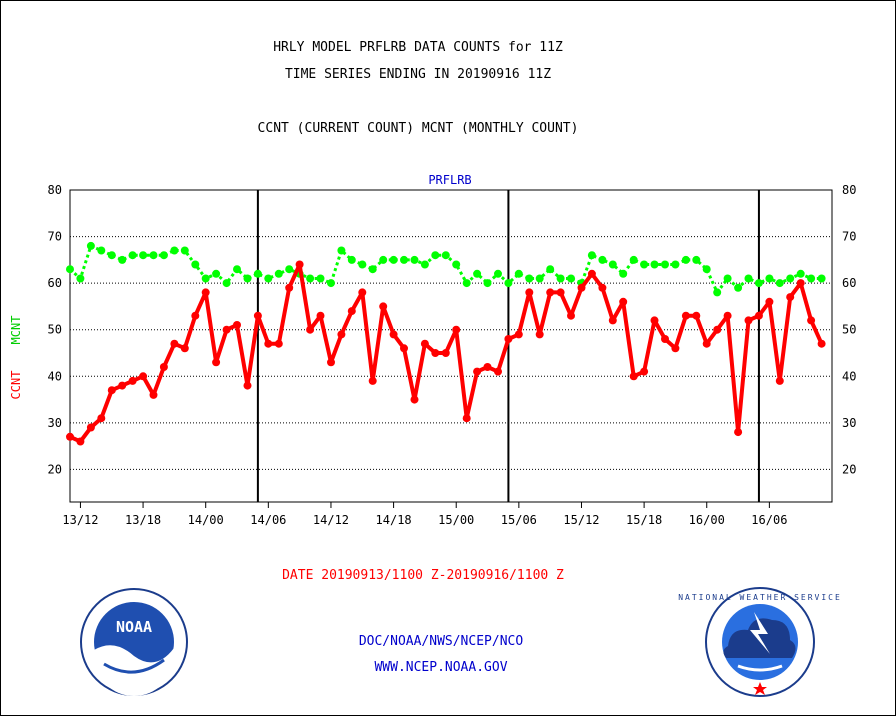 The height and width of the screenshot is (716, 896). I want to click on title-line-1: HRLY MODEL PRFLRB DATA COUNTS for 11Z, so click(418, 47).